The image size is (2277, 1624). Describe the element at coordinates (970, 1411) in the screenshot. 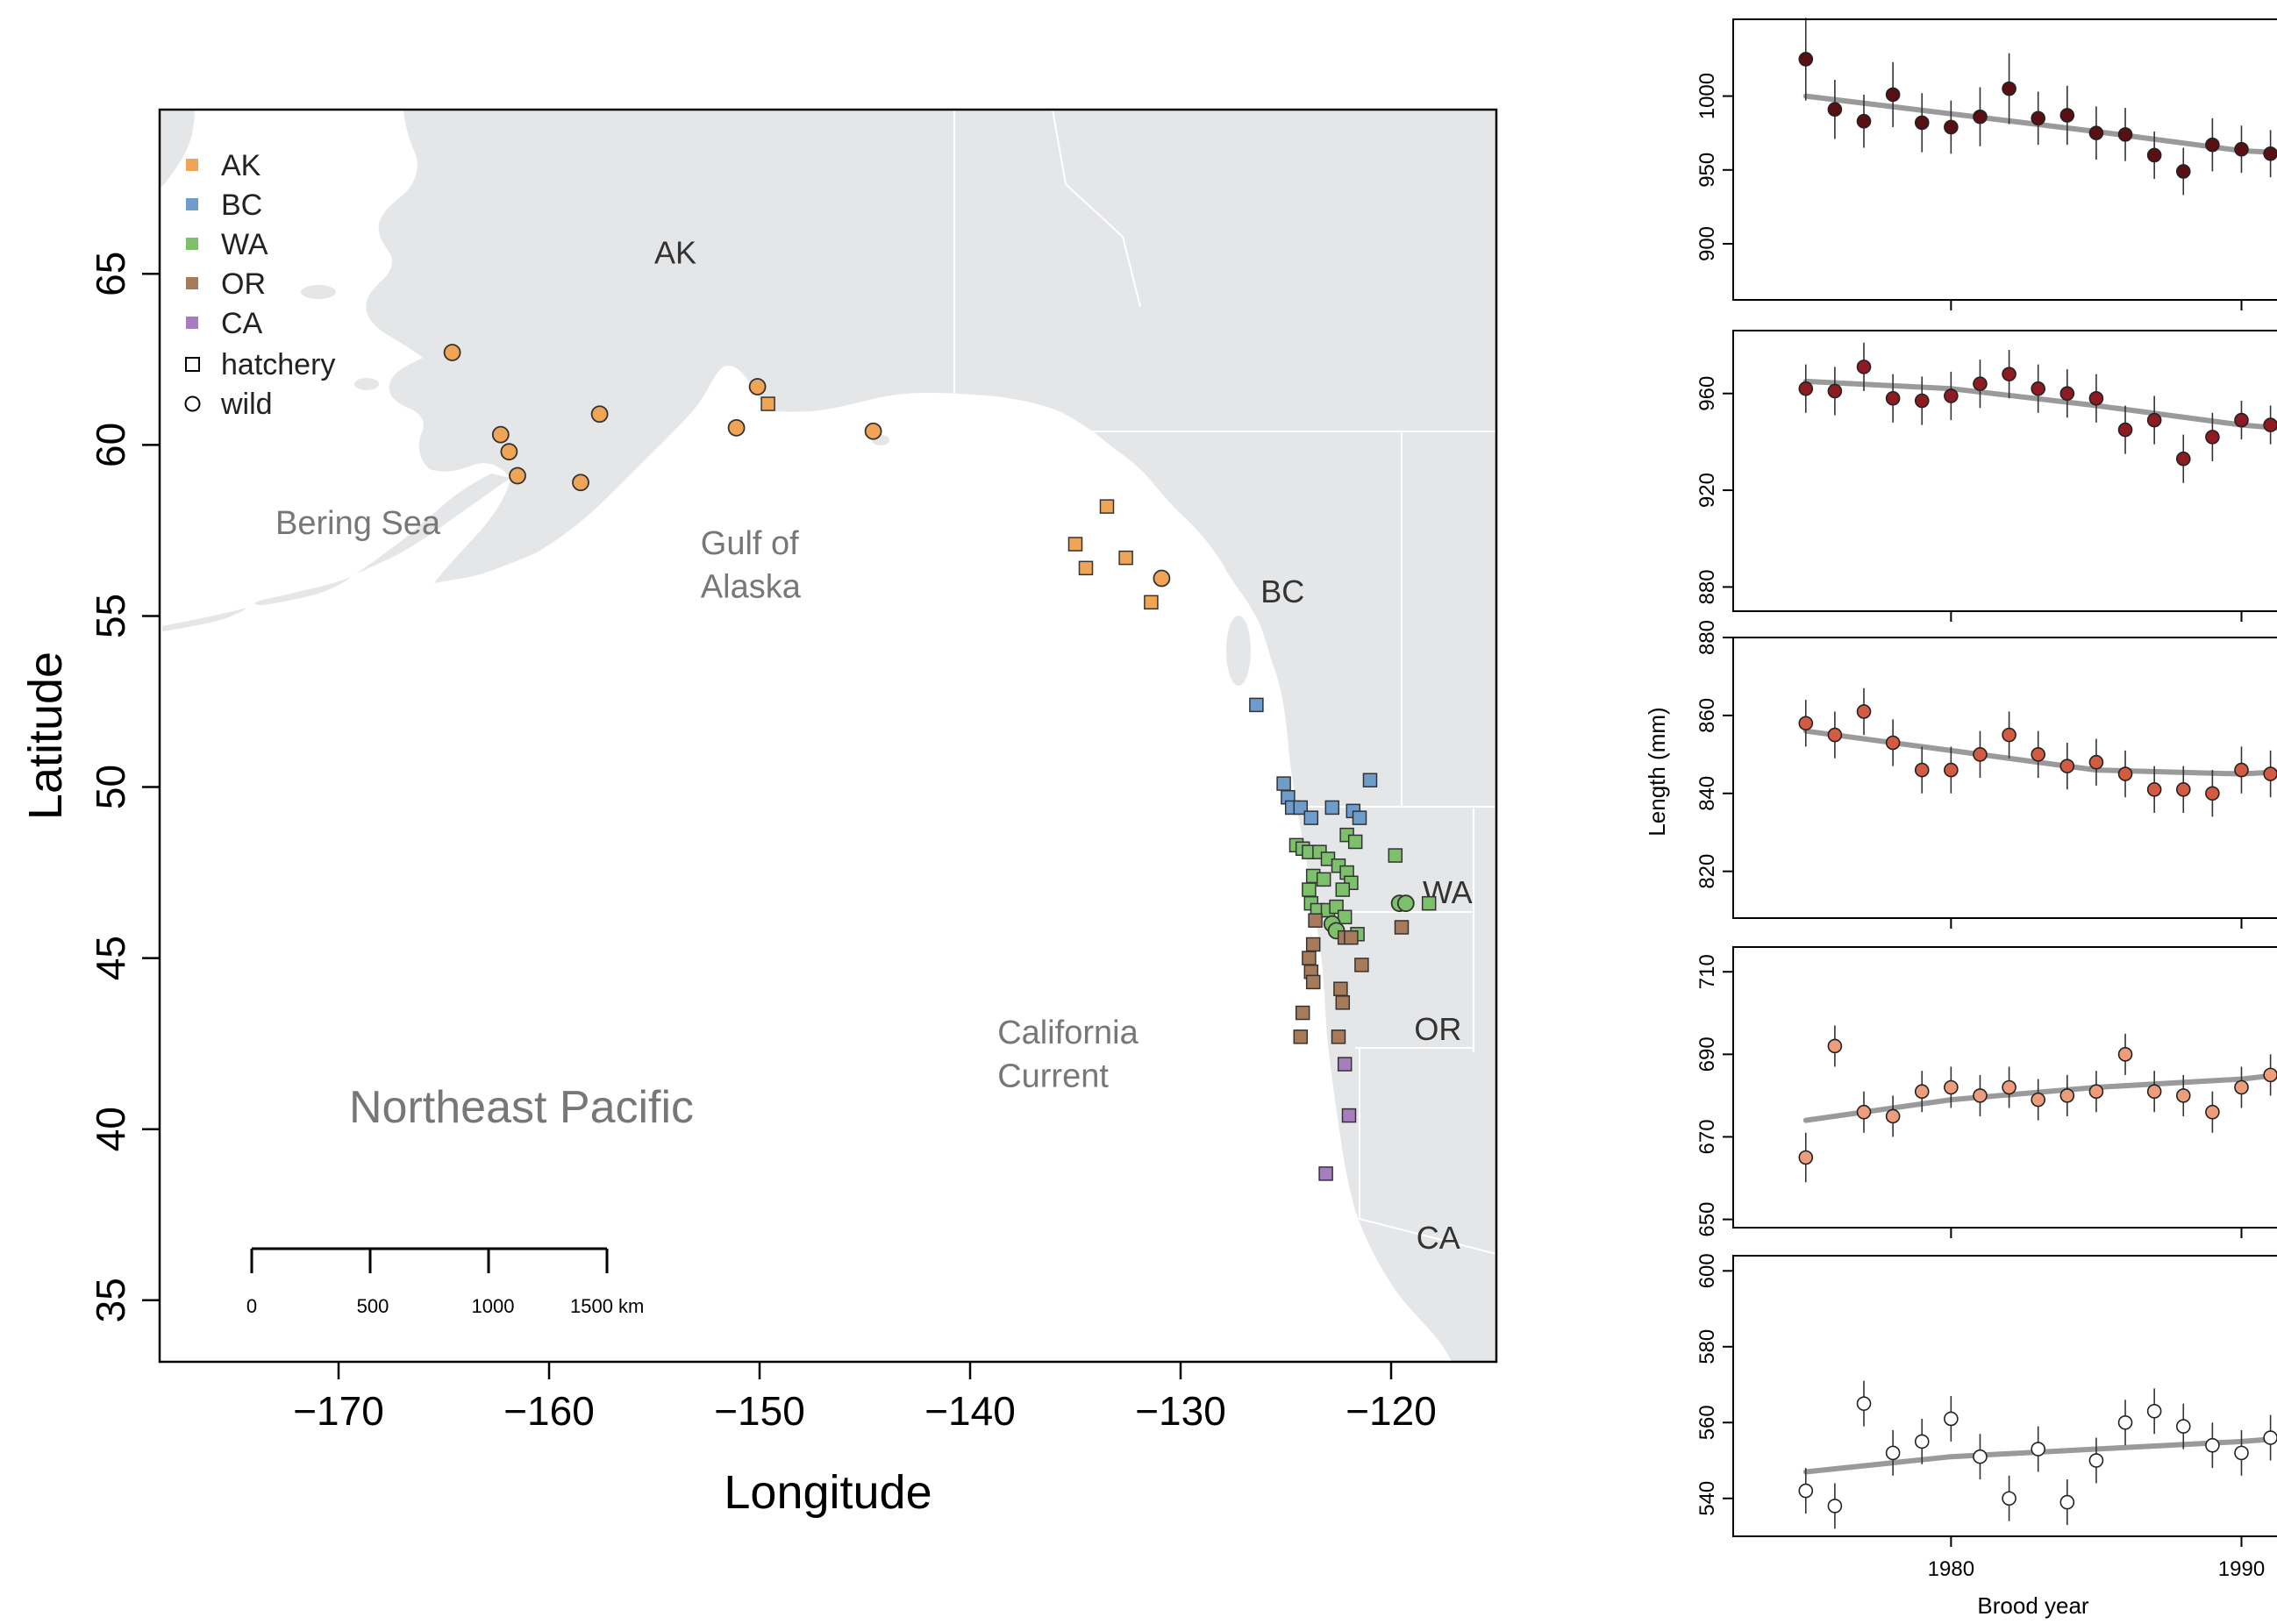

I see `map-x-tick-label: −140` at that location.